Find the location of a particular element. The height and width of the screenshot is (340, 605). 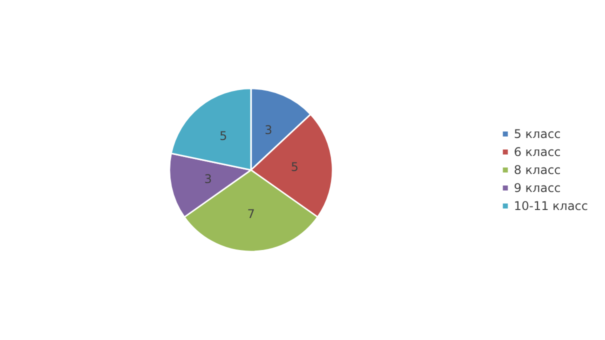

legend-label: 5 класс is located at coordinates (537, 134).